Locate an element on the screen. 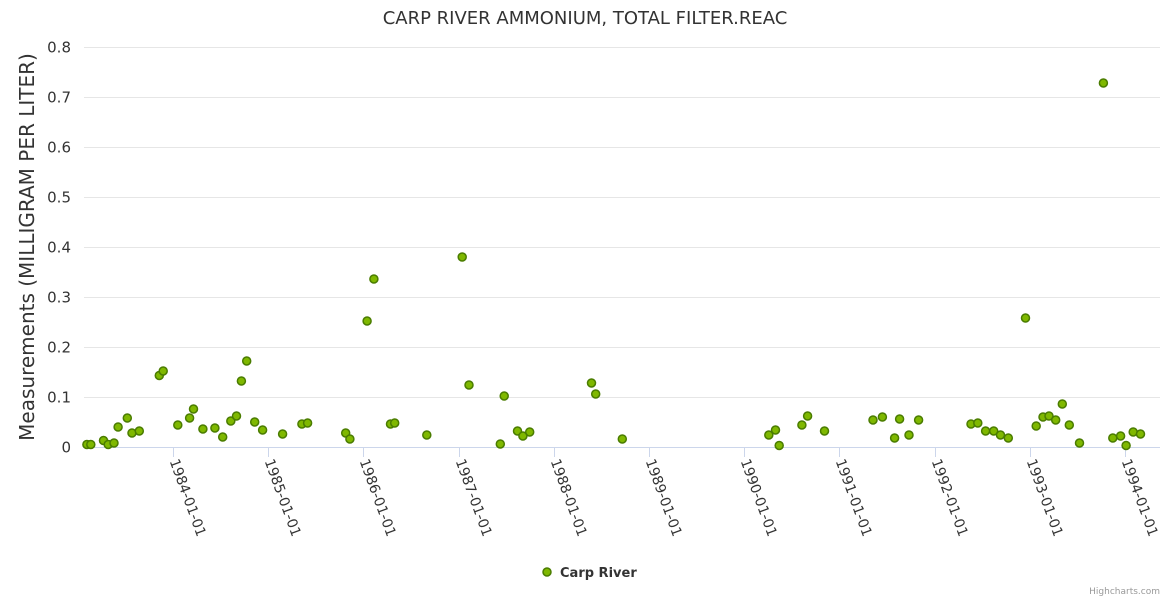 The width and height of the screenshot is (1170, 600). x-tick-label: 1992-01-01 is located at coordinates (949, 498).